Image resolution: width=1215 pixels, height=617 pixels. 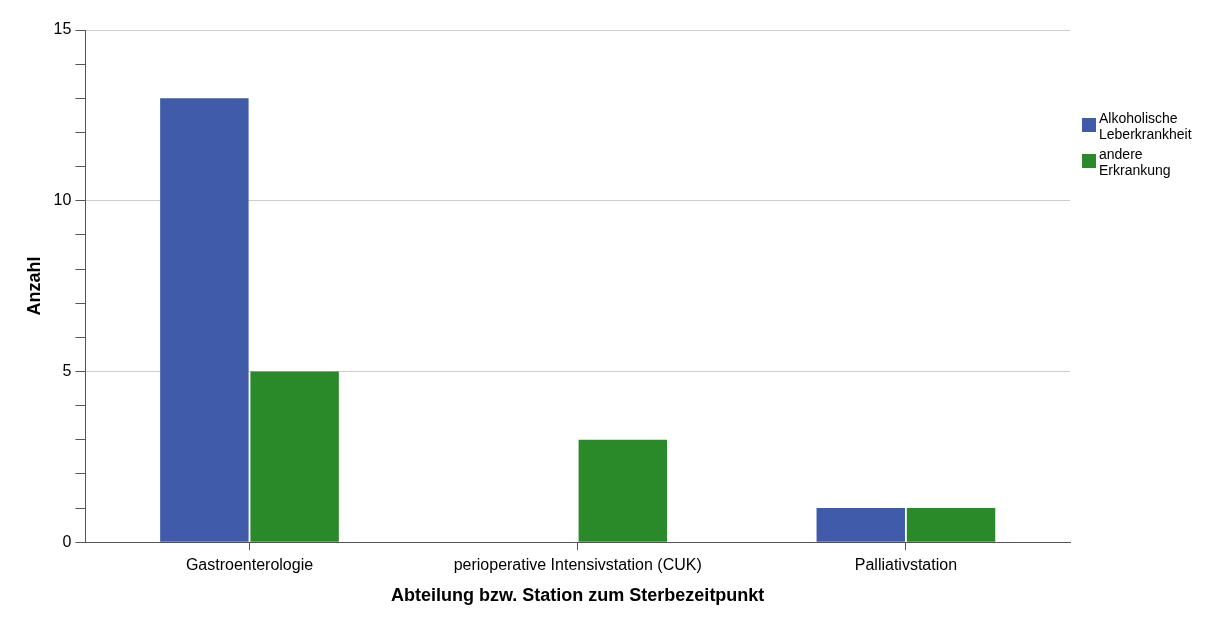 What do you see at coordinates (578, 595) in the screenshot?
I see `x-axis-title: Abteilung bzw. Station zum Sterbezeitpunkt` at bounding box center [578, 595].